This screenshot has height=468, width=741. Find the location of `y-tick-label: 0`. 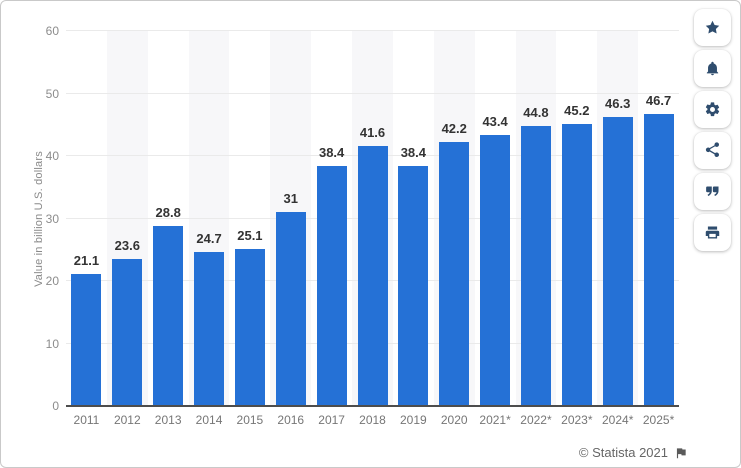

y-tick-label: 0 is located at coordinates (55, 406).